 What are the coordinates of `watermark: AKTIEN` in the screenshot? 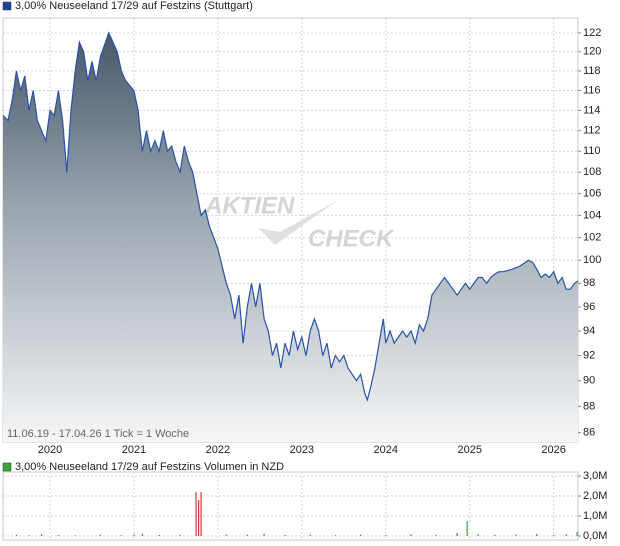 It's located at (249, 205).